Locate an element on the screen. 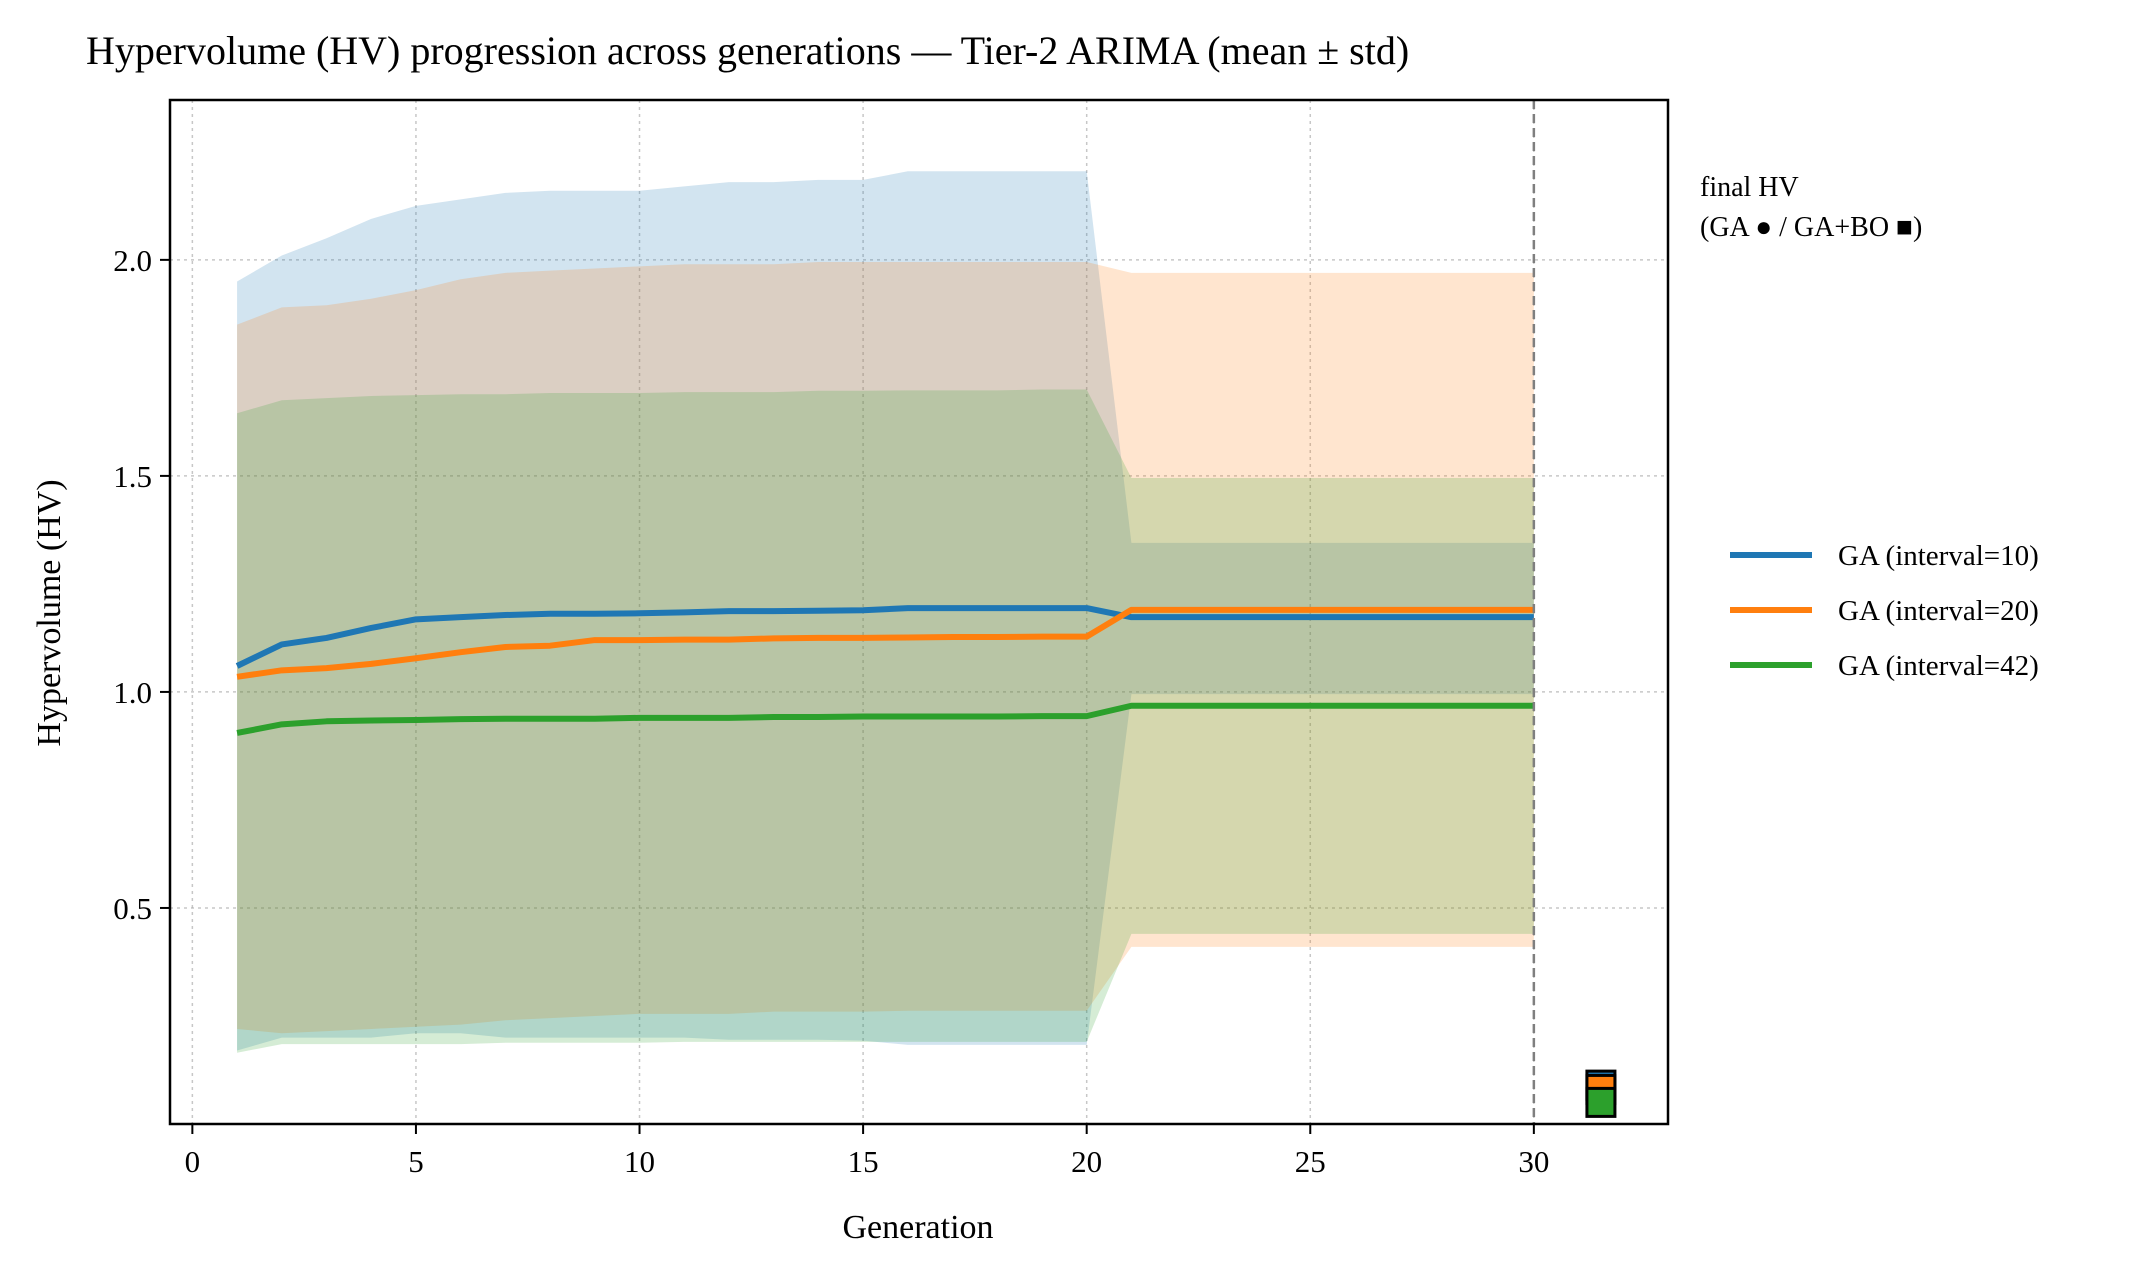  final-hv-annotation: final HV (GA ● / GA+BO ■) is located at coordinates (1811, 207).